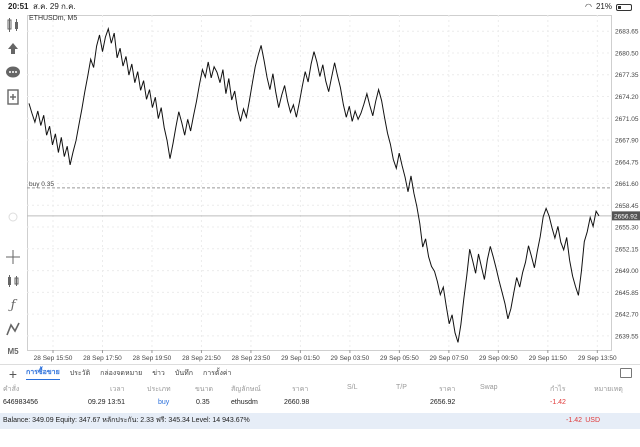 Image resolution: width=640 pixels, height=447 pixels. What do you see at coordinates (204, 389) in the screenshot?
I see `col-size: ขนาด` at bounding box center [204, 389].